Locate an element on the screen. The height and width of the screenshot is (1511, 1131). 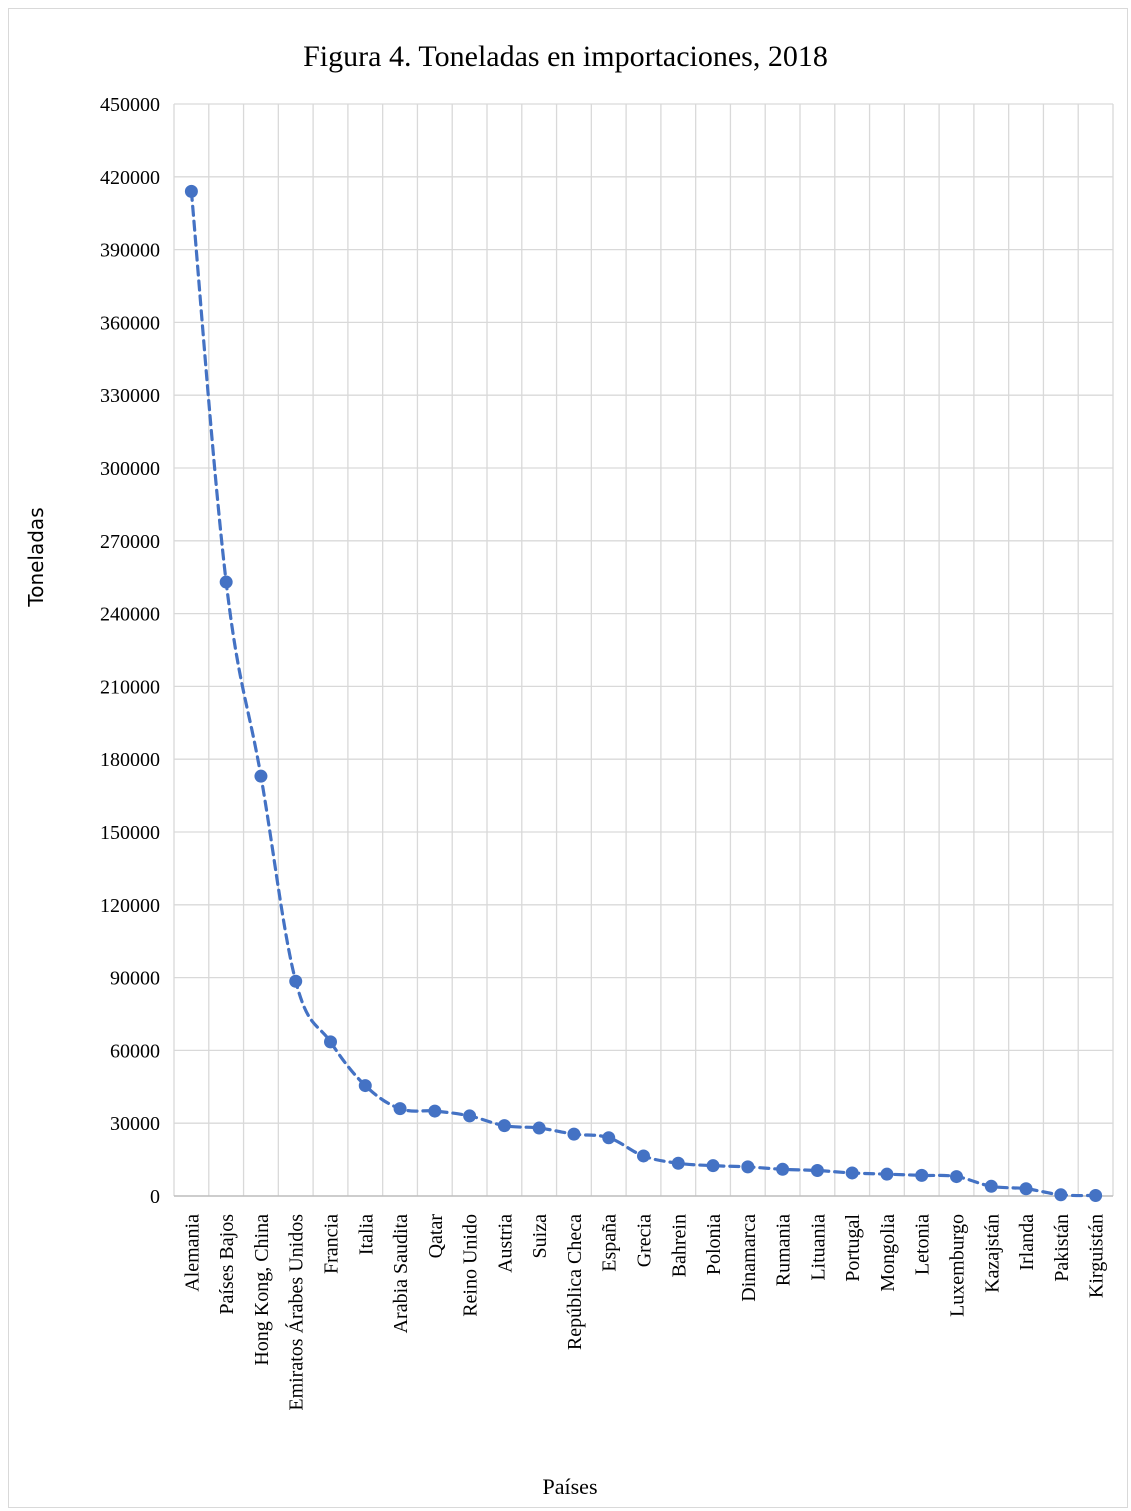
x-tick-label: Austria is located at coordinates (505, 1243).